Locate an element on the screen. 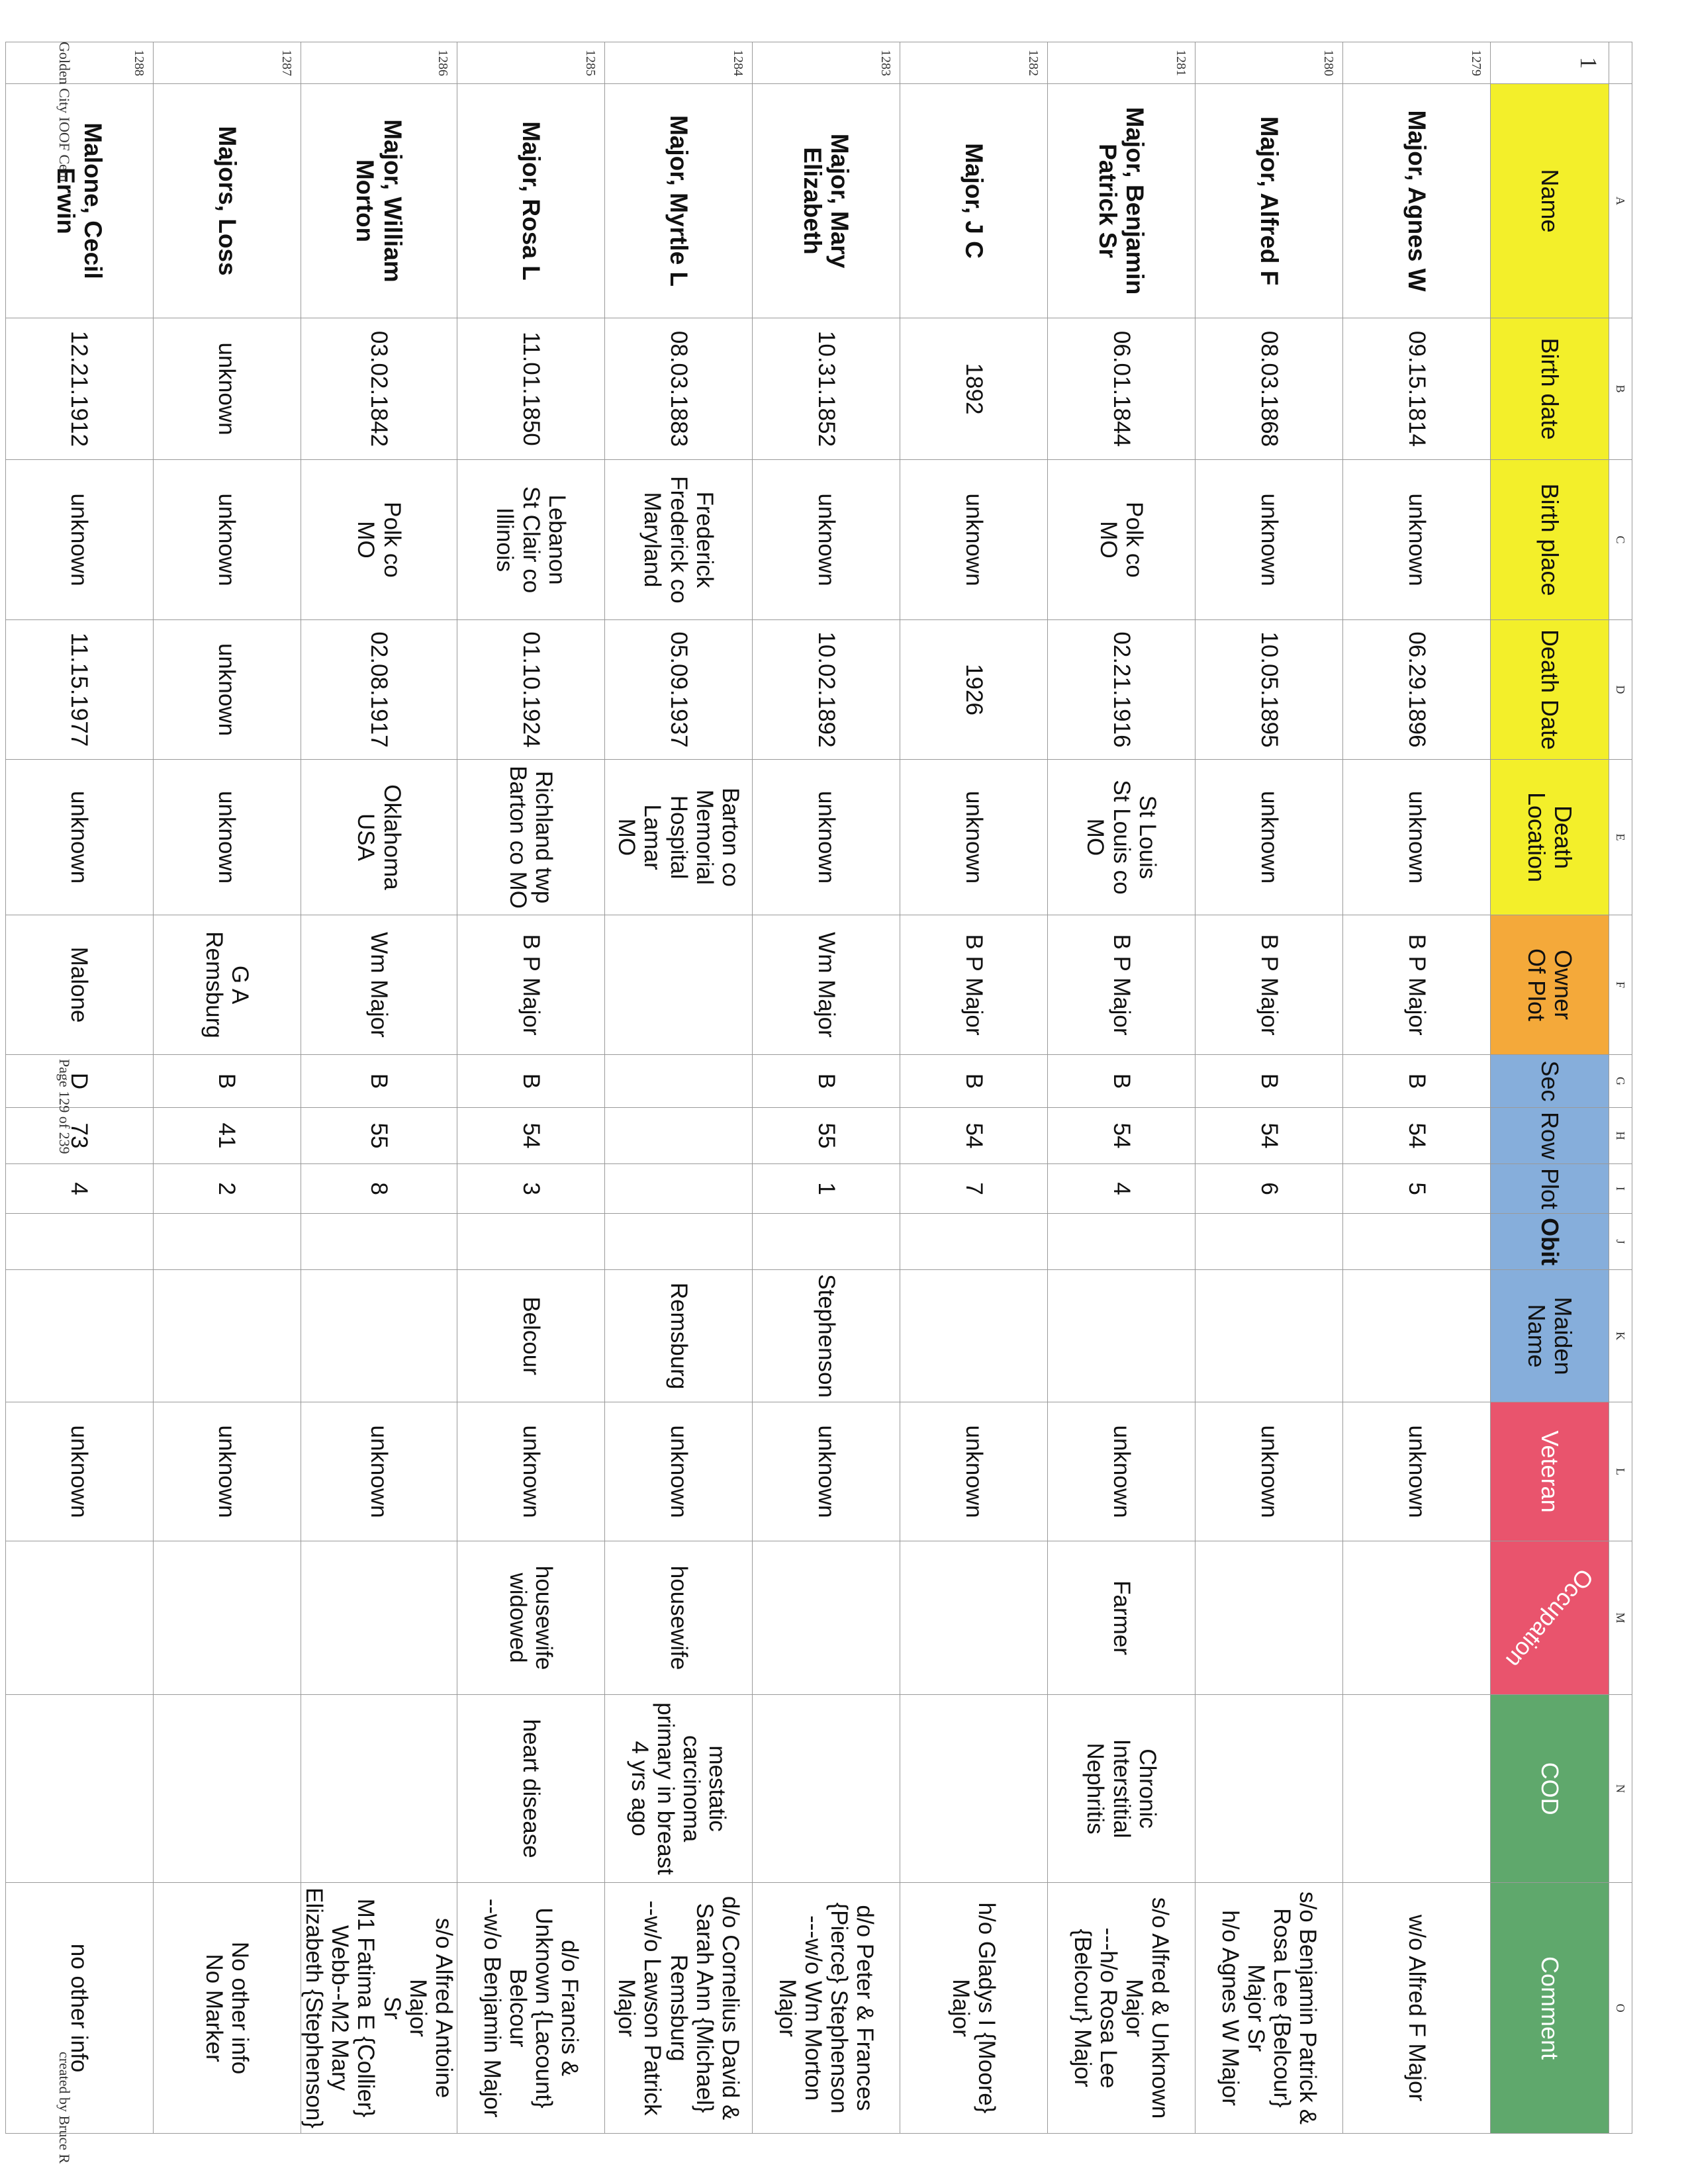  row-number: 1 is located at coordinates (1549, 63).